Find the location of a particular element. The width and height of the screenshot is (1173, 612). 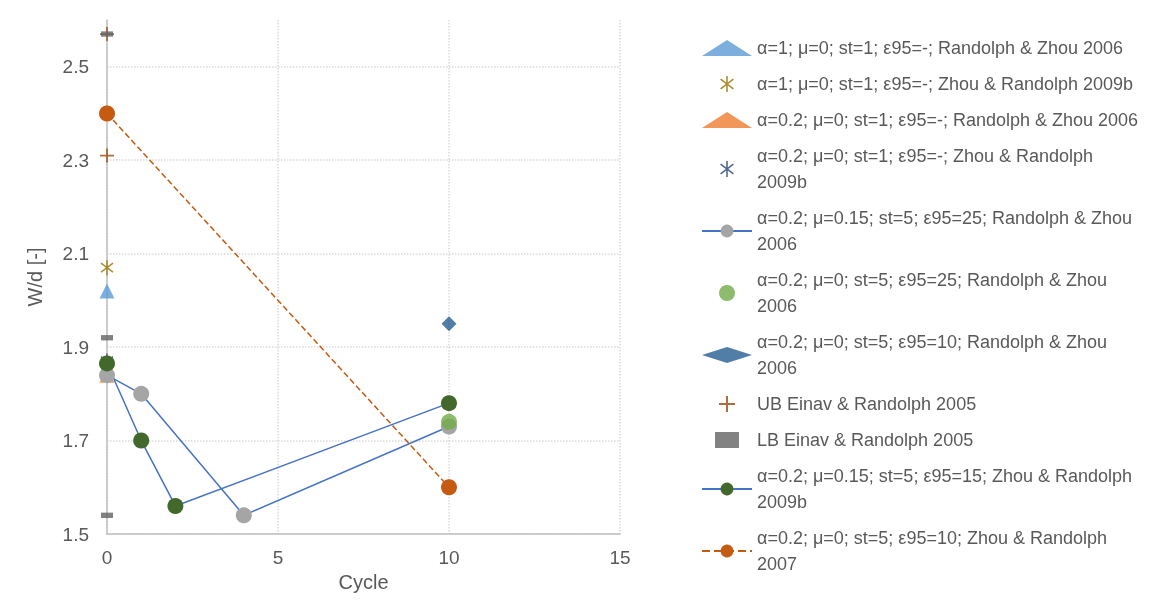

legend-label: α=0.2; μ=0; st=5; ε95=25; Randolph & Zhou 2006 is located at coordinates (935, 293).